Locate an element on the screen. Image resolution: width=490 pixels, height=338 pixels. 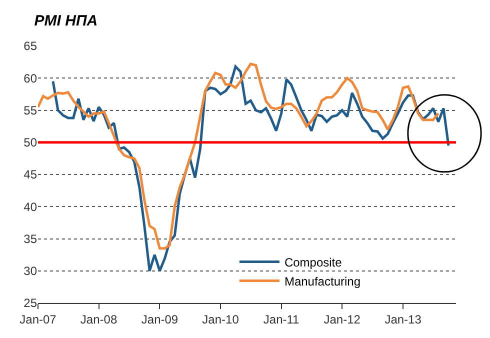
x-tick-label: Jan-11 is located at coordinates (281, 319).